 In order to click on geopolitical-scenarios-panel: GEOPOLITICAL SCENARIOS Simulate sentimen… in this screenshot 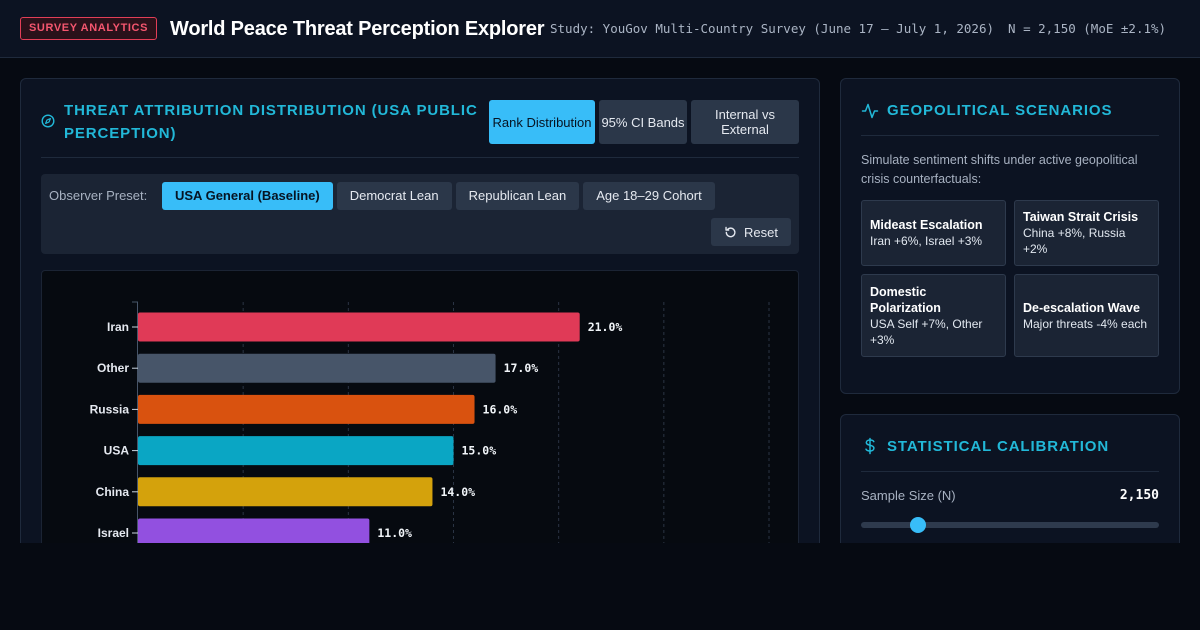, I will do `click(1010, 236)`.